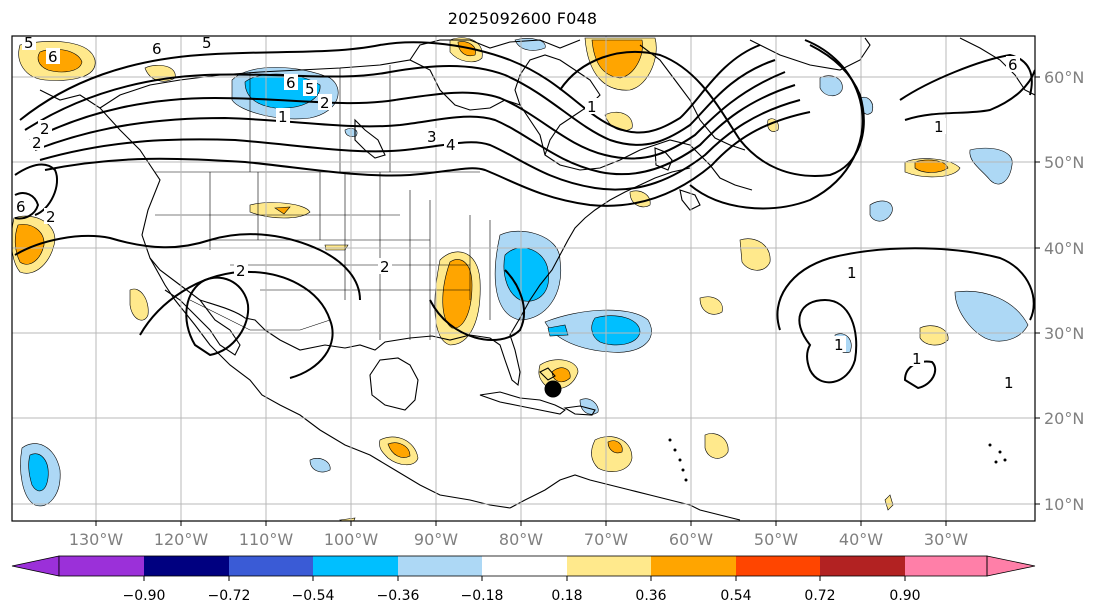  I want to click on lon-label: 50°W, so click(776, 539).